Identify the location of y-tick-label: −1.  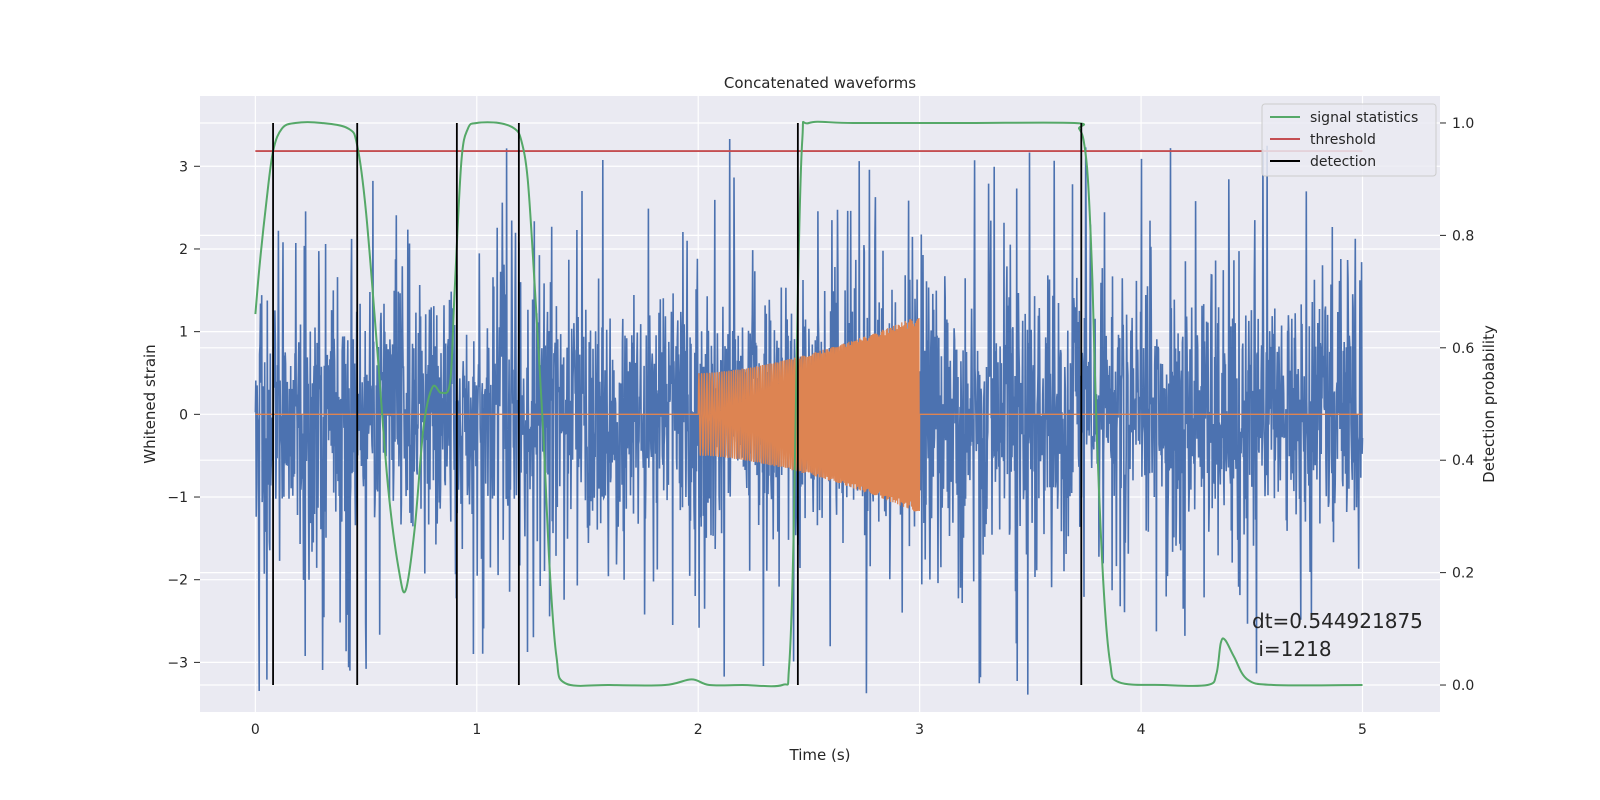
(177, 498).